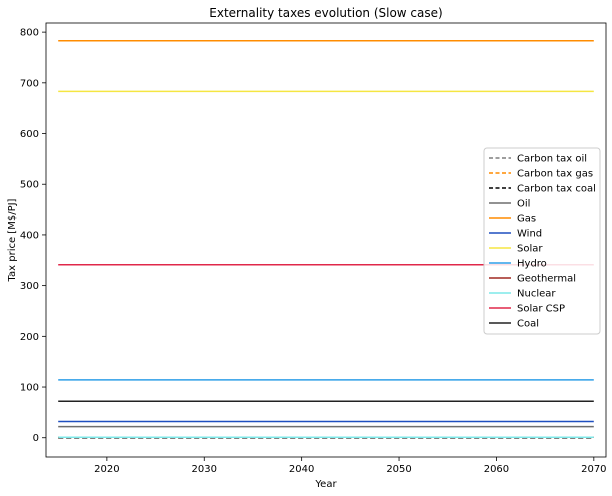 The image size is (612, 496). Describe the element at coordinates (29, 337) in the screenshot. I see `y-tick-label: 200` at that location.